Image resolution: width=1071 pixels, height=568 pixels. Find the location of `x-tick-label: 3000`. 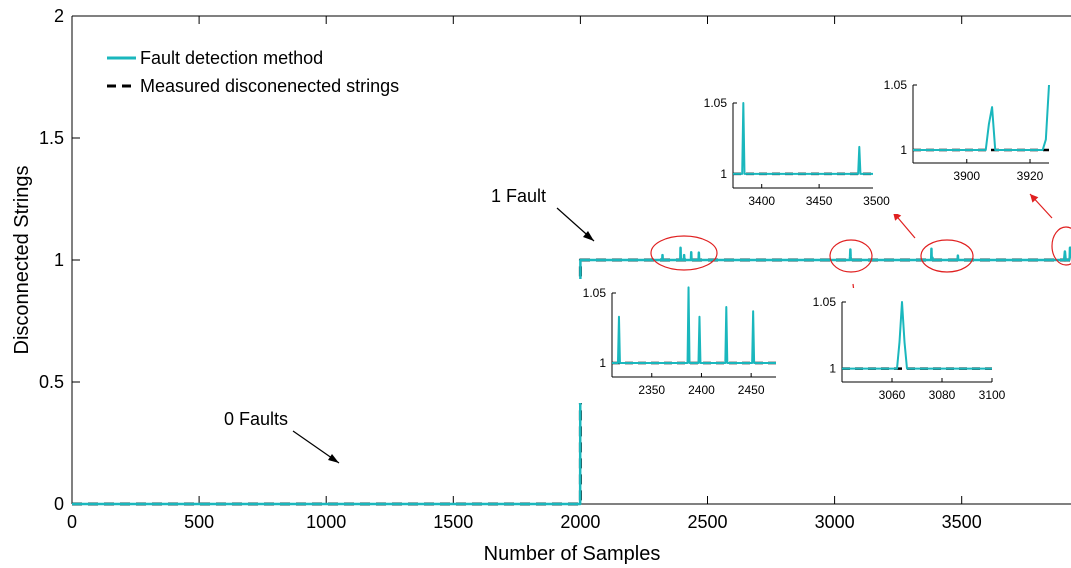

x-tick-label: 3000 is located at coordinates (835, 522).